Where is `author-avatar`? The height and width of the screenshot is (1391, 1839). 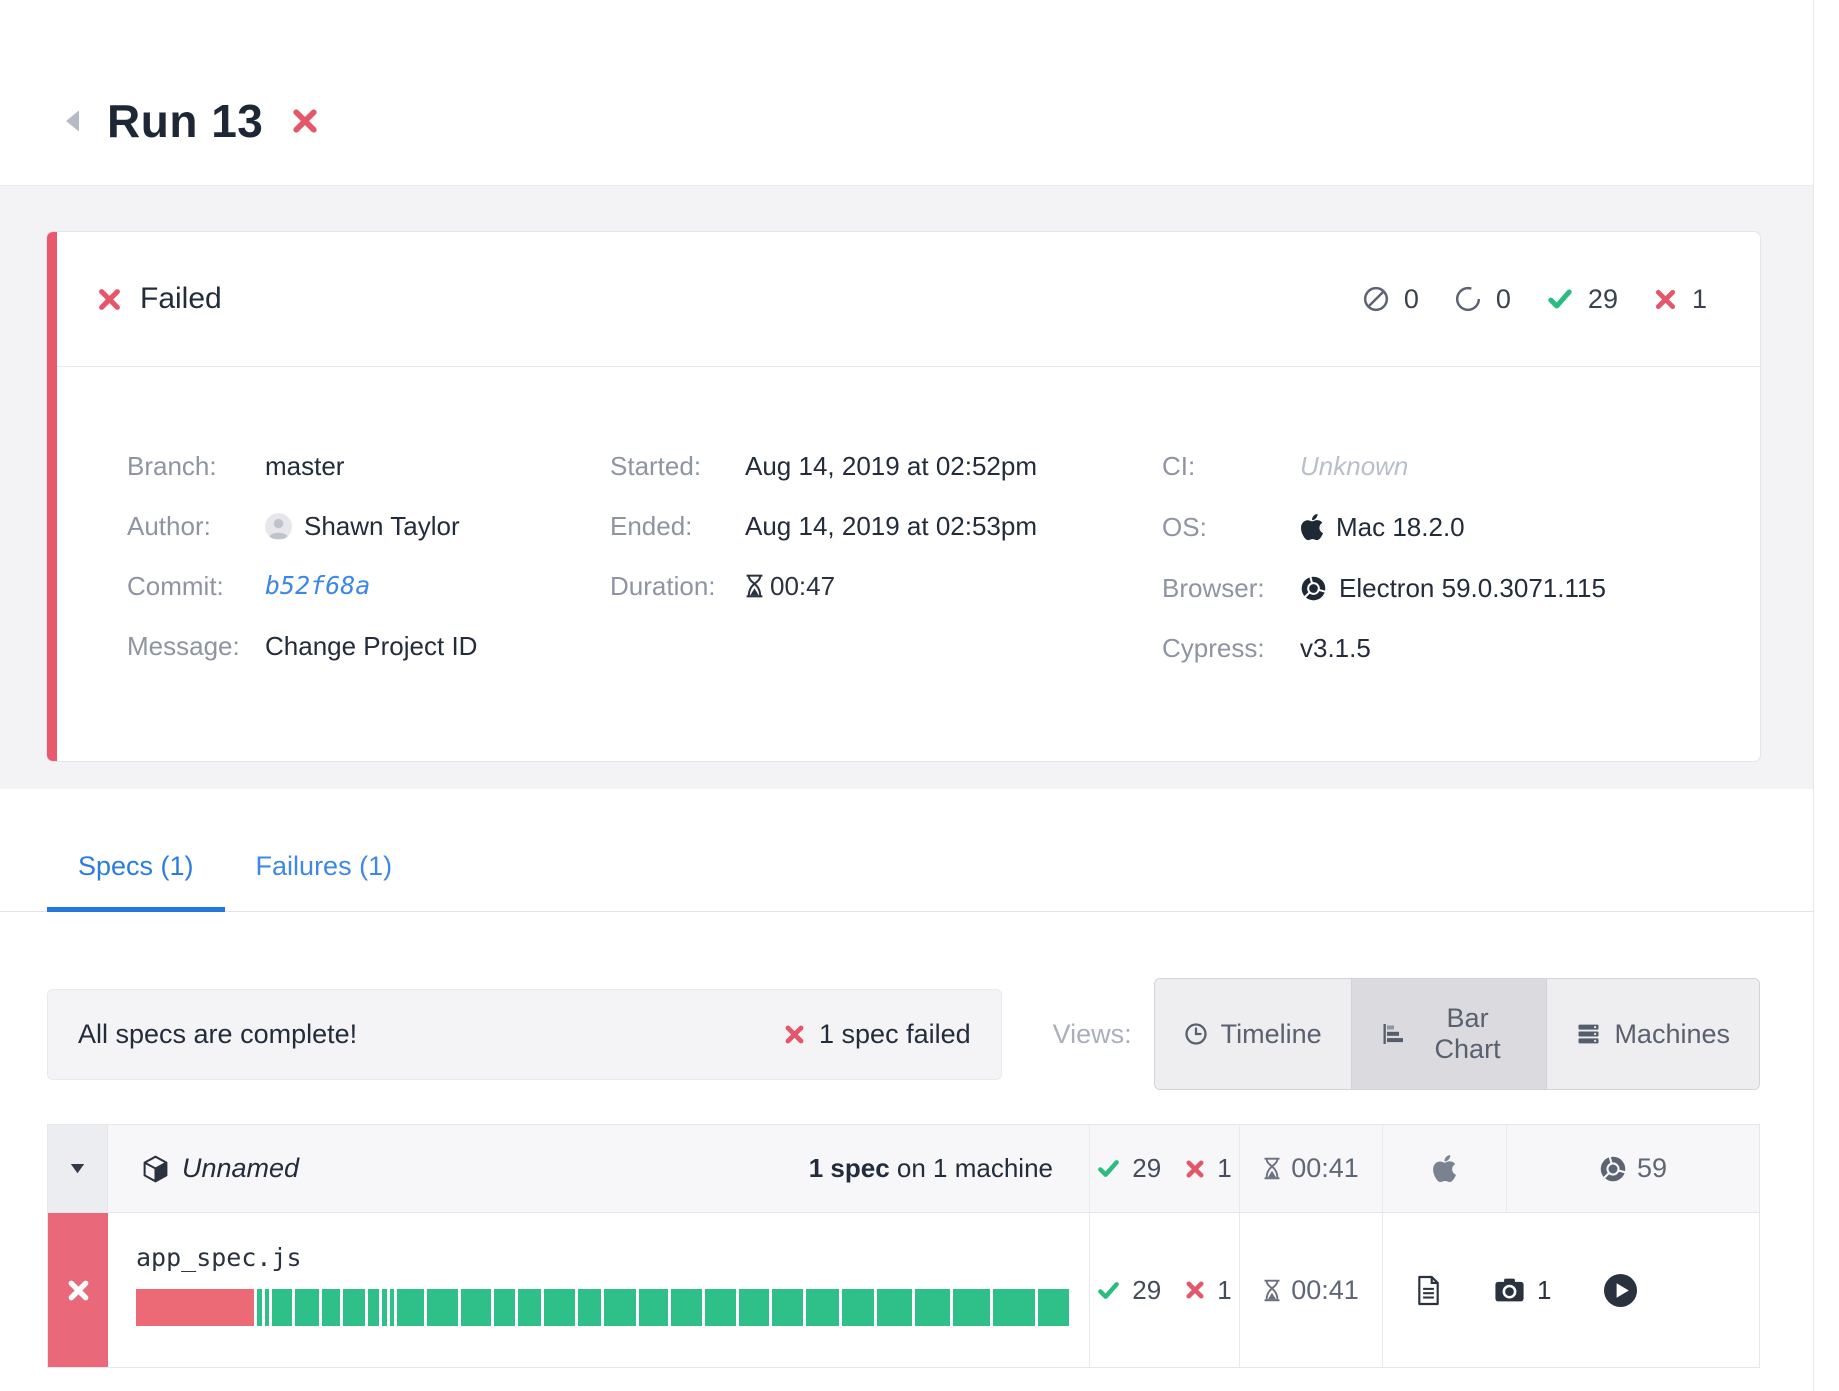
author-avatar is located at coordinates (278, 526).